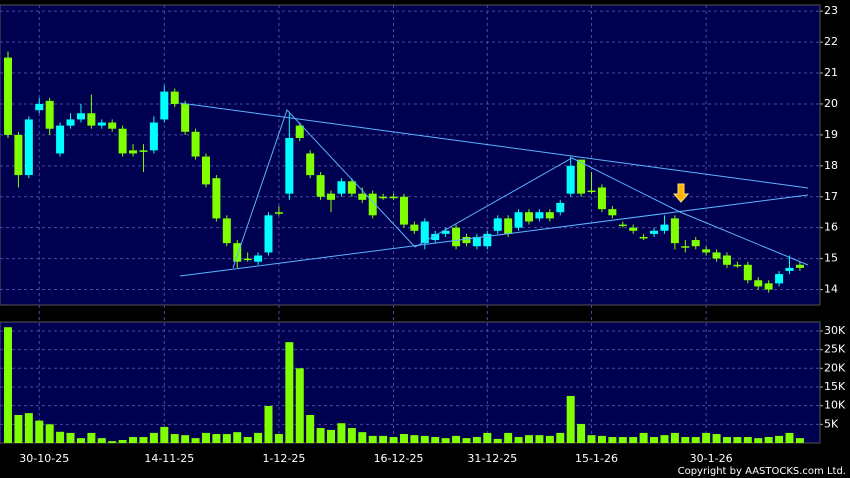 The width and height of the screenshot is (850, 478). I want to click on y-tick-label: 15, so click(831, 258).